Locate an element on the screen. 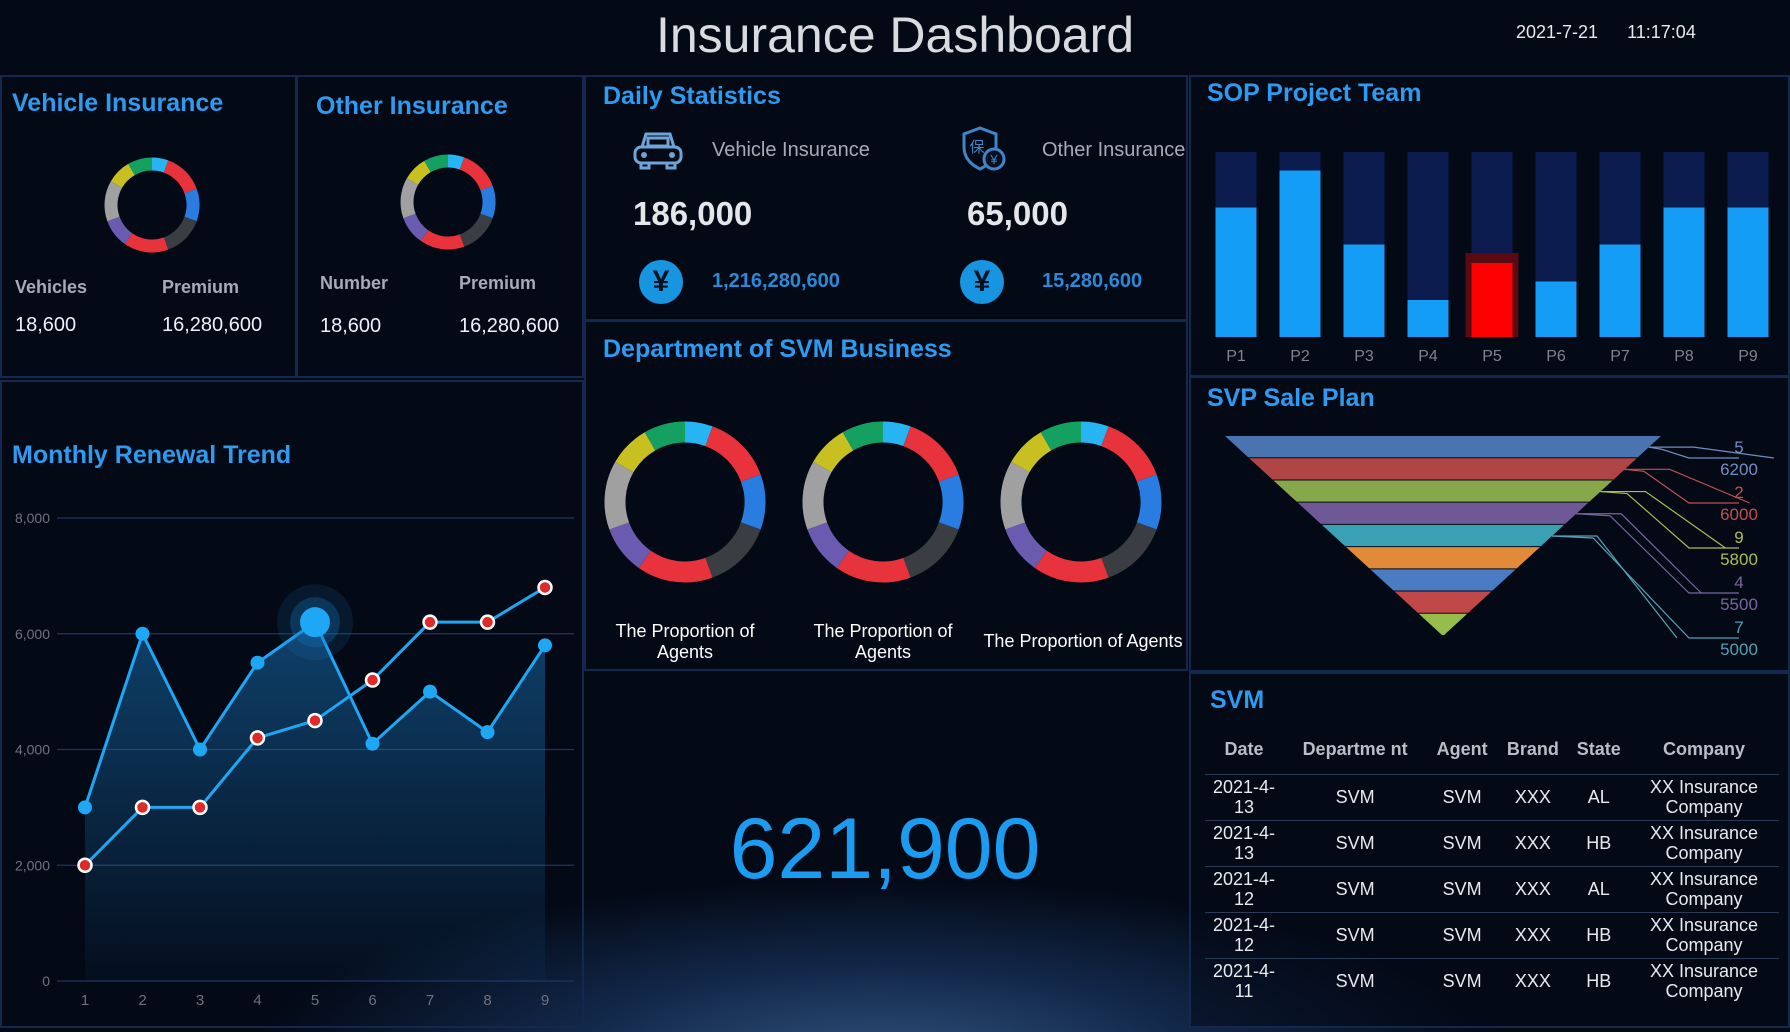  x-tick-label: 6 is located at coordinates (372, 1000).